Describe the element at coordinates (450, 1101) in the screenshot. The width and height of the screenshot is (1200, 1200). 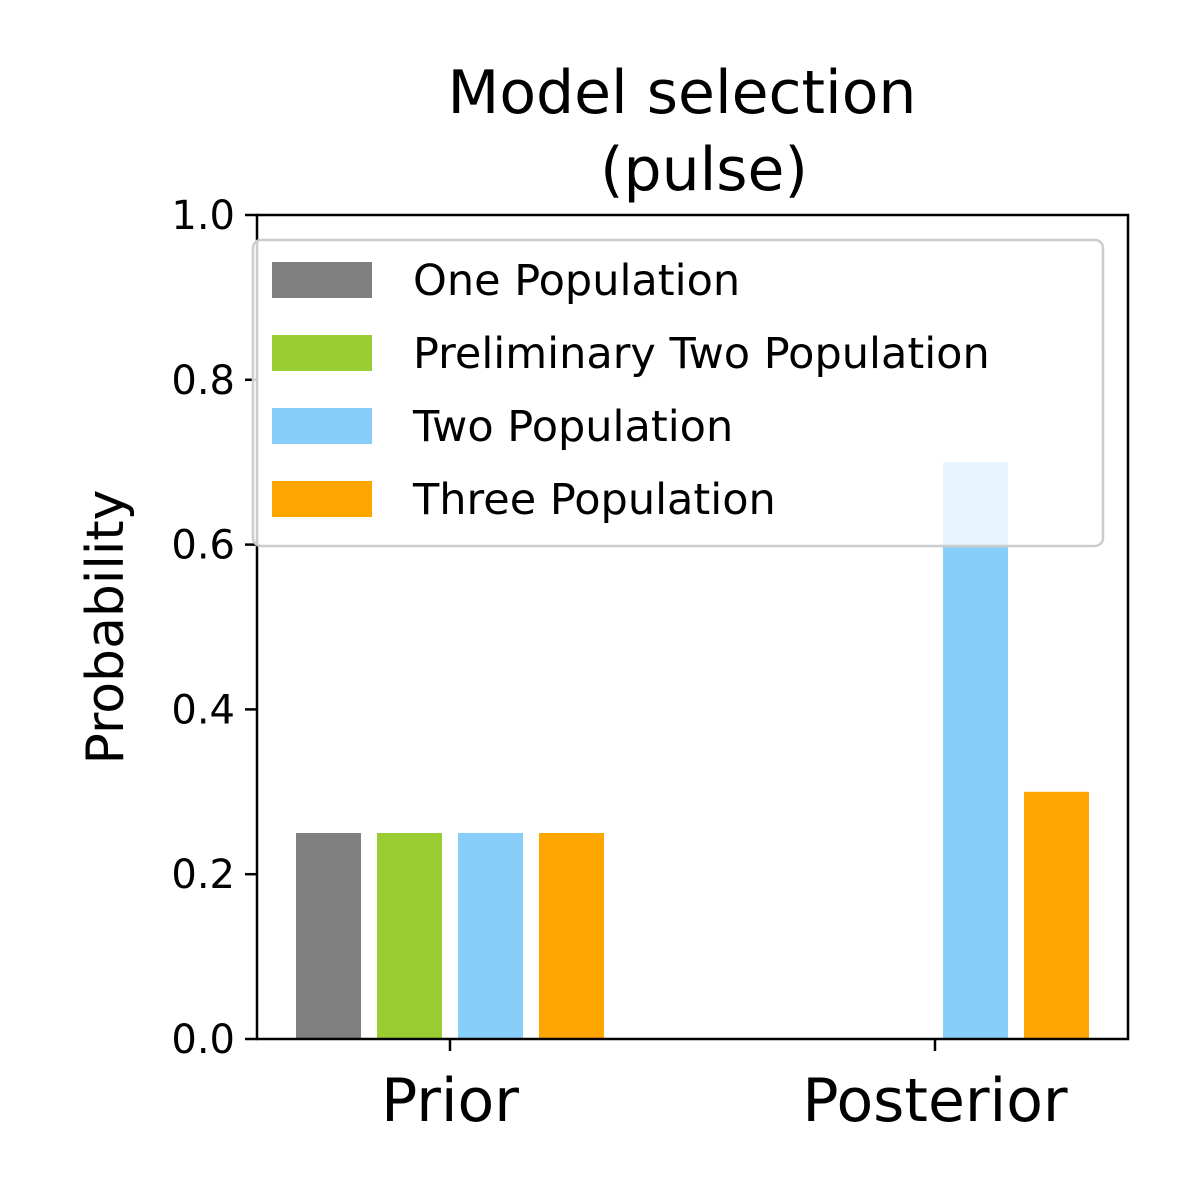
I see `x-tick-label-prior: Prior` at that location.